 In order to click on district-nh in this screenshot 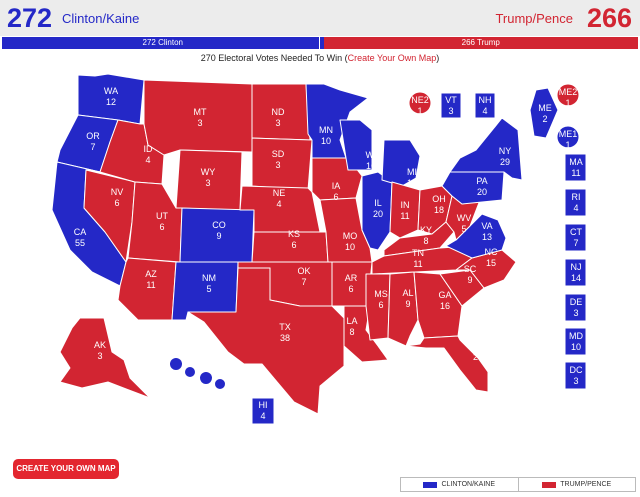, I will do `click(485, 105)`.